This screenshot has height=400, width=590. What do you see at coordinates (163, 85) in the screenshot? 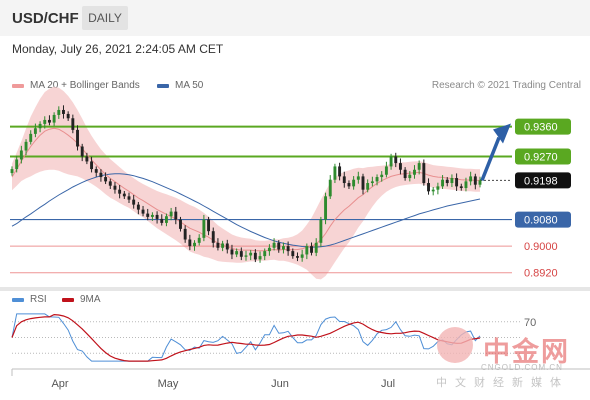
I see `ma50-swatch` at bounding box center [163, 85].